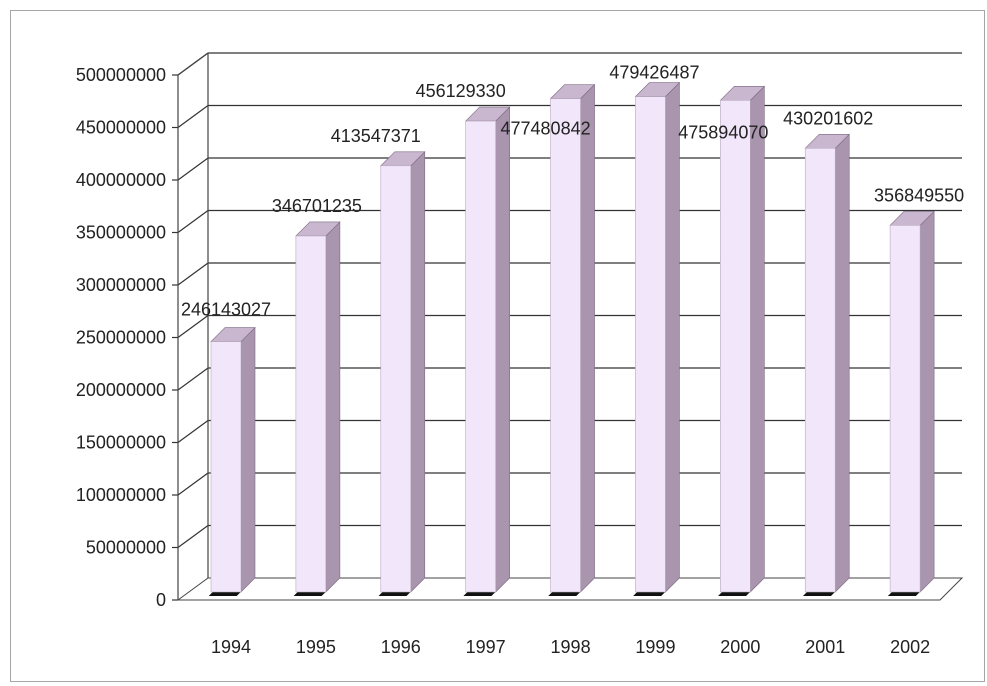 This screenshot has width=987, height=686. What do you see at coordinates (317, 206) in the screenshot?
I see `data-label: 346701235` at bounding box center [317, 206].